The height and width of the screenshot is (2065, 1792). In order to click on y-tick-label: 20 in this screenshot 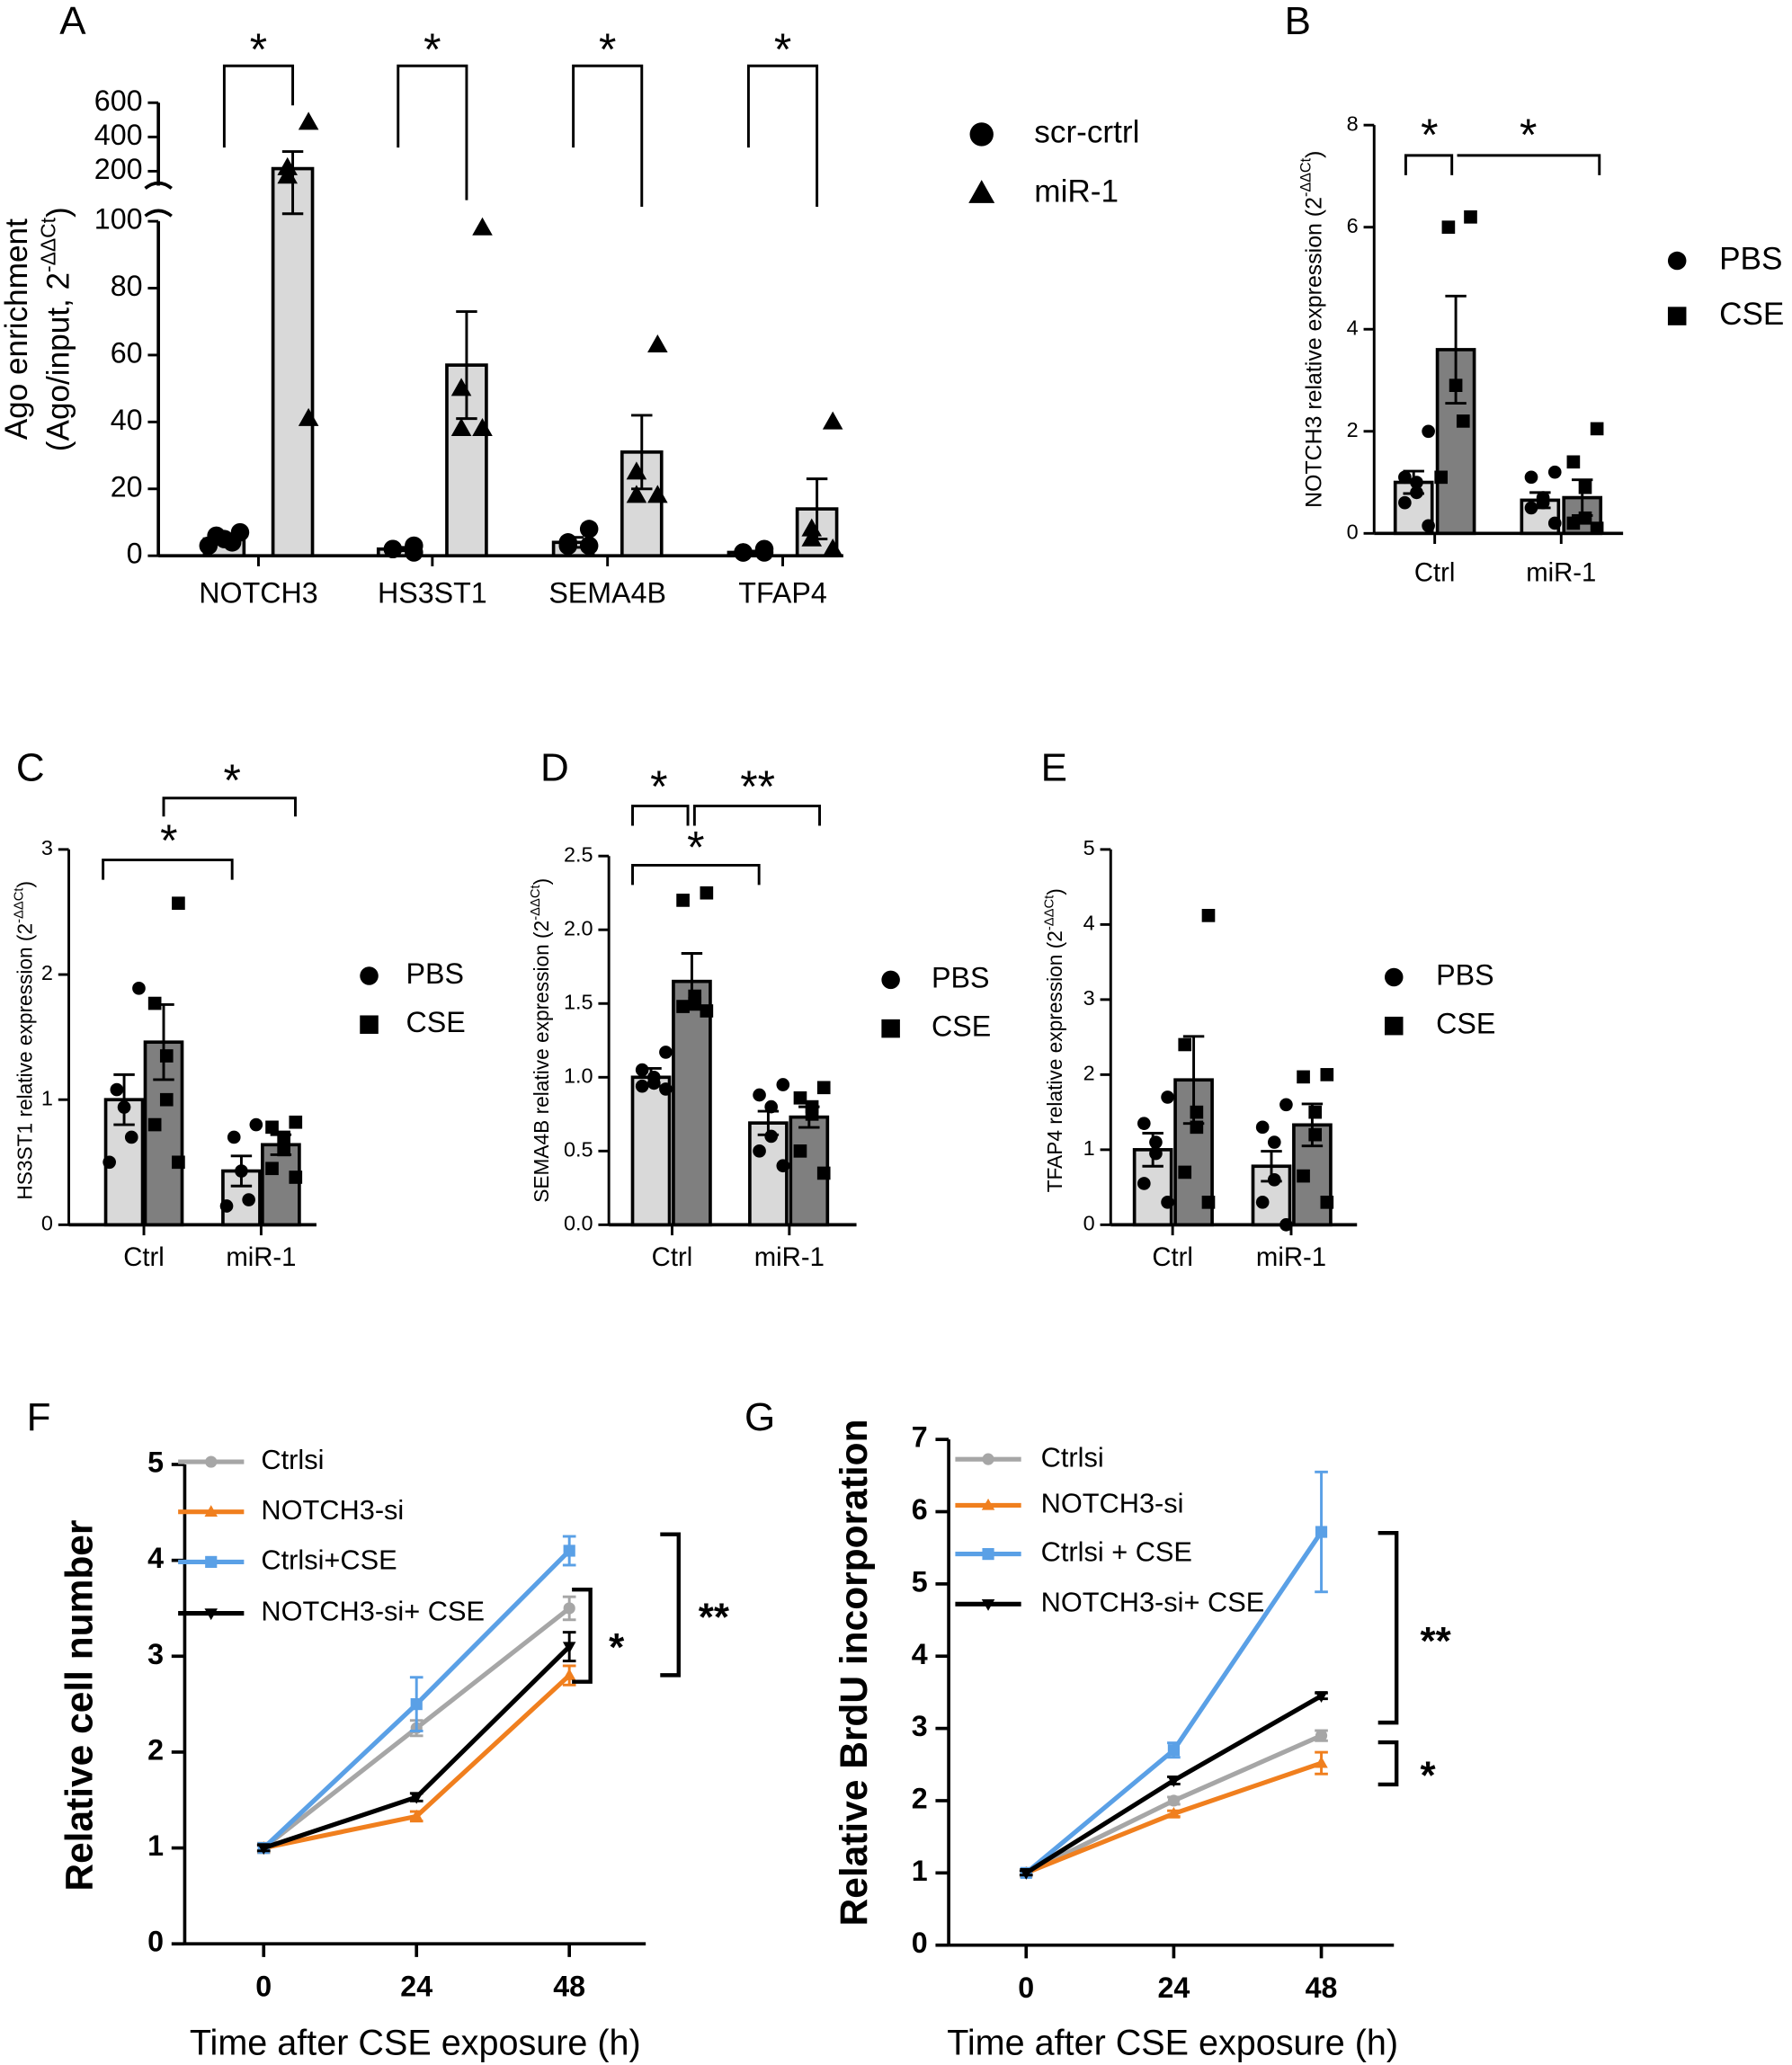, I will do `click(127, 486)`.